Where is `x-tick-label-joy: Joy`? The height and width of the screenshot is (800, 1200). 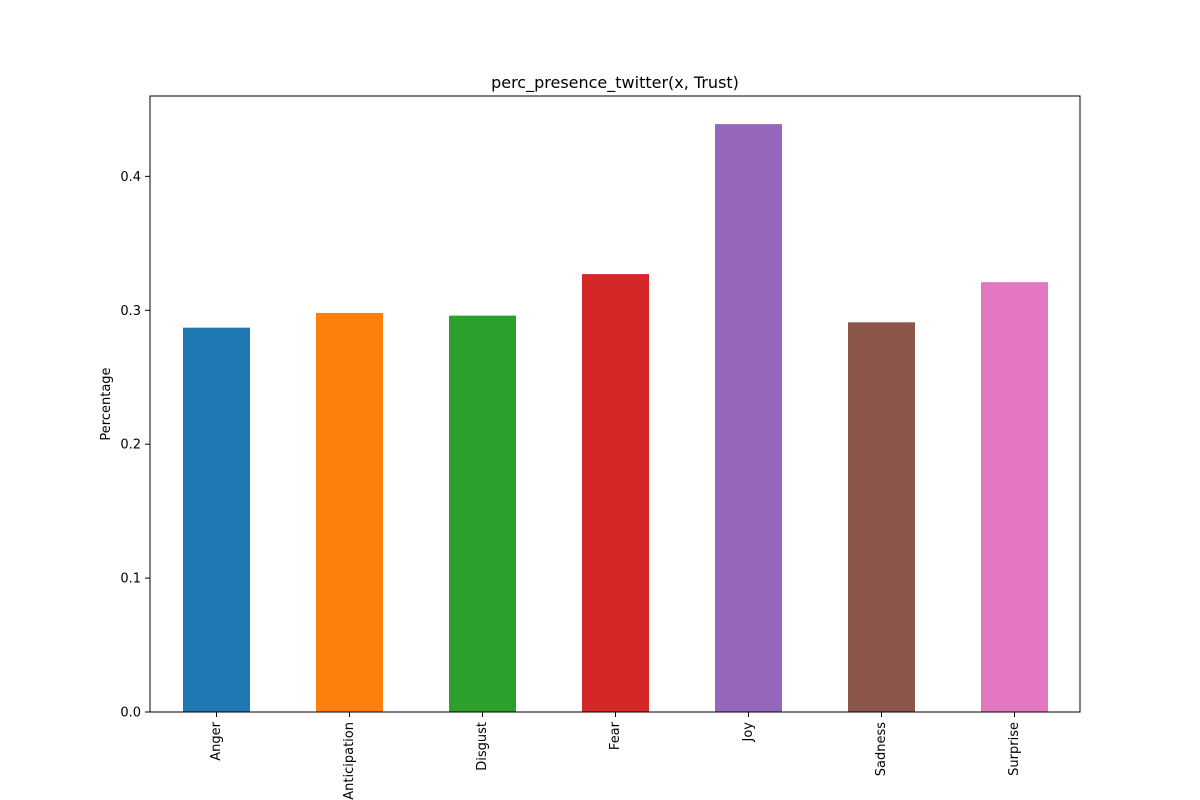 x-tick-label-joy: Joy is located at coordinates (748, 732).